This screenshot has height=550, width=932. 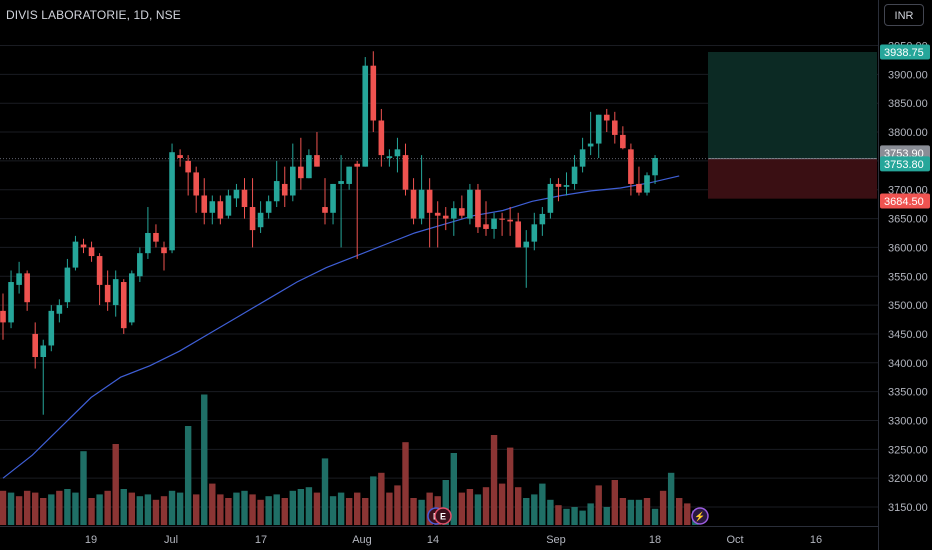 What do you see at coordinates (904, 15) in the screenshot?
I see `currency-button: INR` at bounding box center [904, 15].